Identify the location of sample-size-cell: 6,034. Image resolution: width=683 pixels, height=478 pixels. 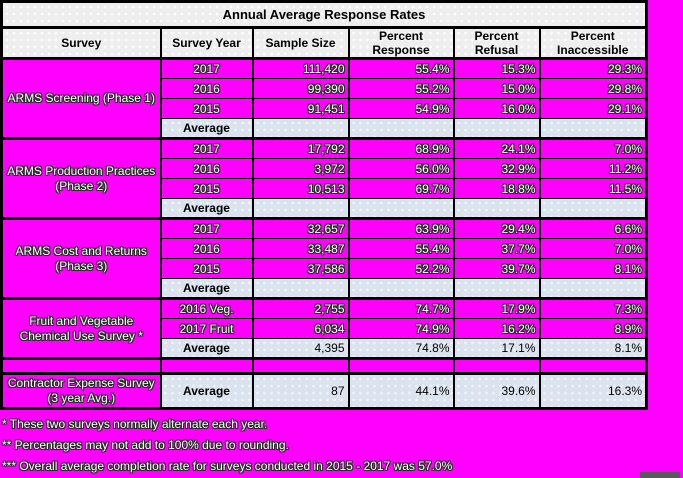
(300, 328).